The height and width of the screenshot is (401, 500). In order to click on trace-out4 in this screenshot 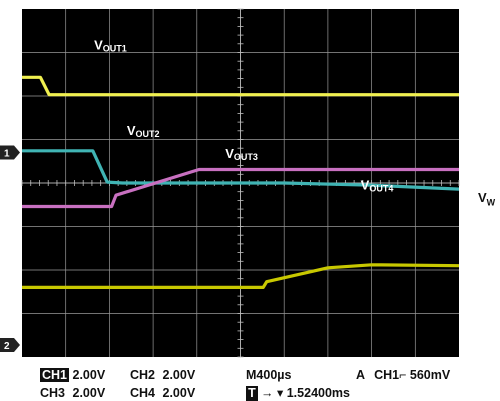, I will do `click(241, 276)`.